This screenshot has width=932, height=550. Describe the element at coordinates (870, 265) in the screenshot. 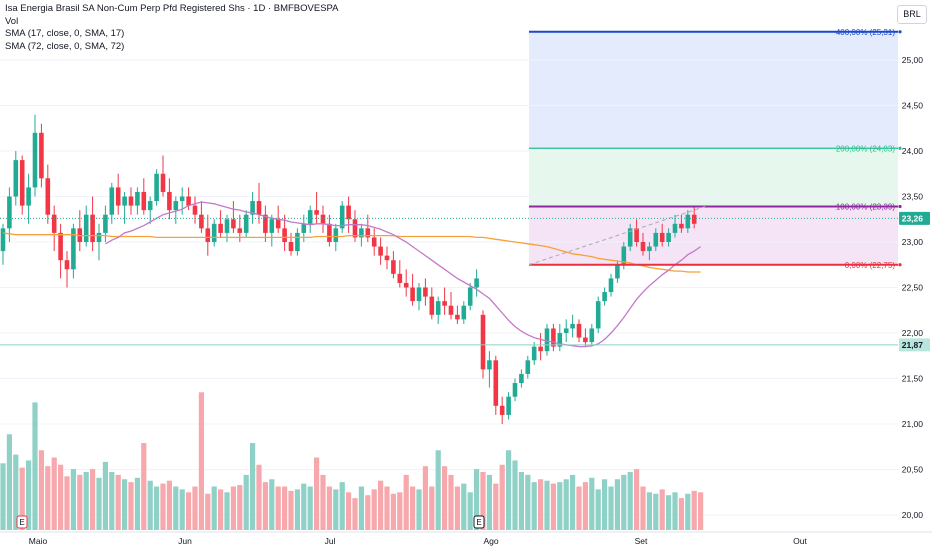

I see `fib-level-label: 0,00% (22,75)` at that location.